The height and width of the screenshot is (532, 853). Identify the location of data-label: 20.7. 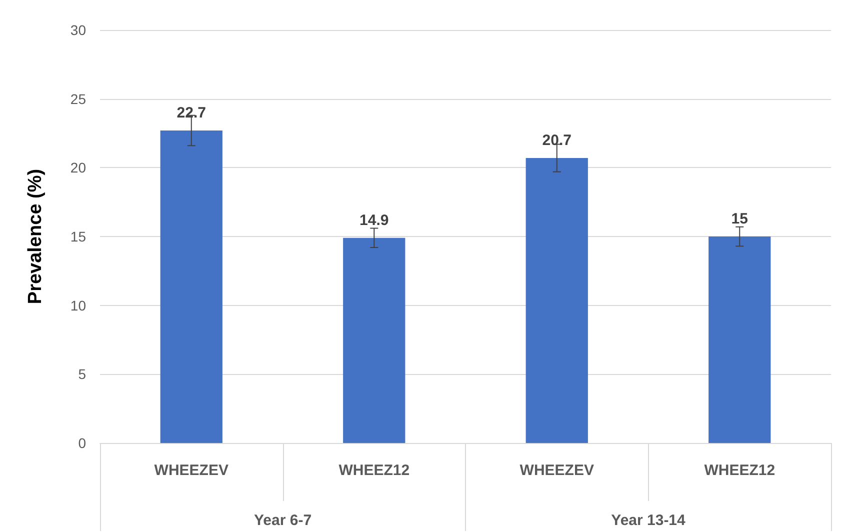
(557, 141).